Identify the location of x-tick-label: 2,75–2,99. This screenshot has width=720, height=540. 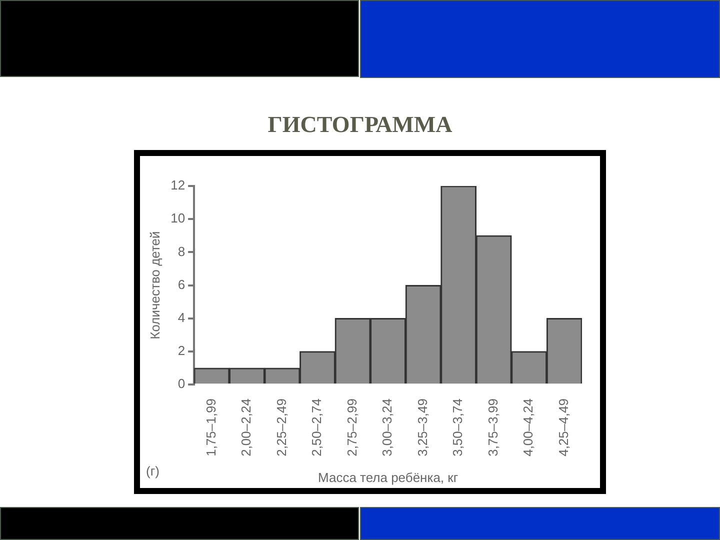
(352, 427).